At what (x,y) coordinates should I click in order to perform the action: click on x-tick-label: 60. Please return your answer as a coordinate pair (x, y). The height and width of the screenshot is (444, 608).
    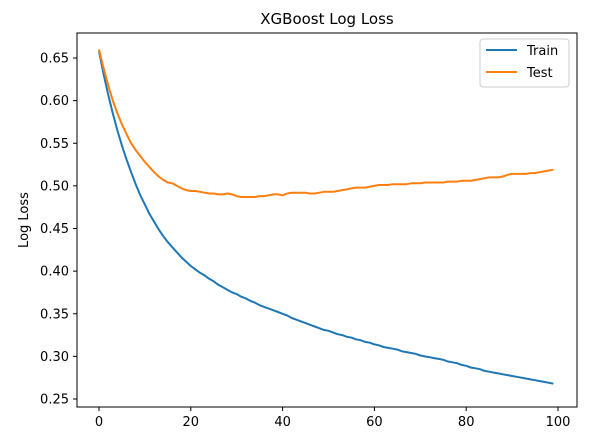
    Looking at the image, I should click on (374, 422).